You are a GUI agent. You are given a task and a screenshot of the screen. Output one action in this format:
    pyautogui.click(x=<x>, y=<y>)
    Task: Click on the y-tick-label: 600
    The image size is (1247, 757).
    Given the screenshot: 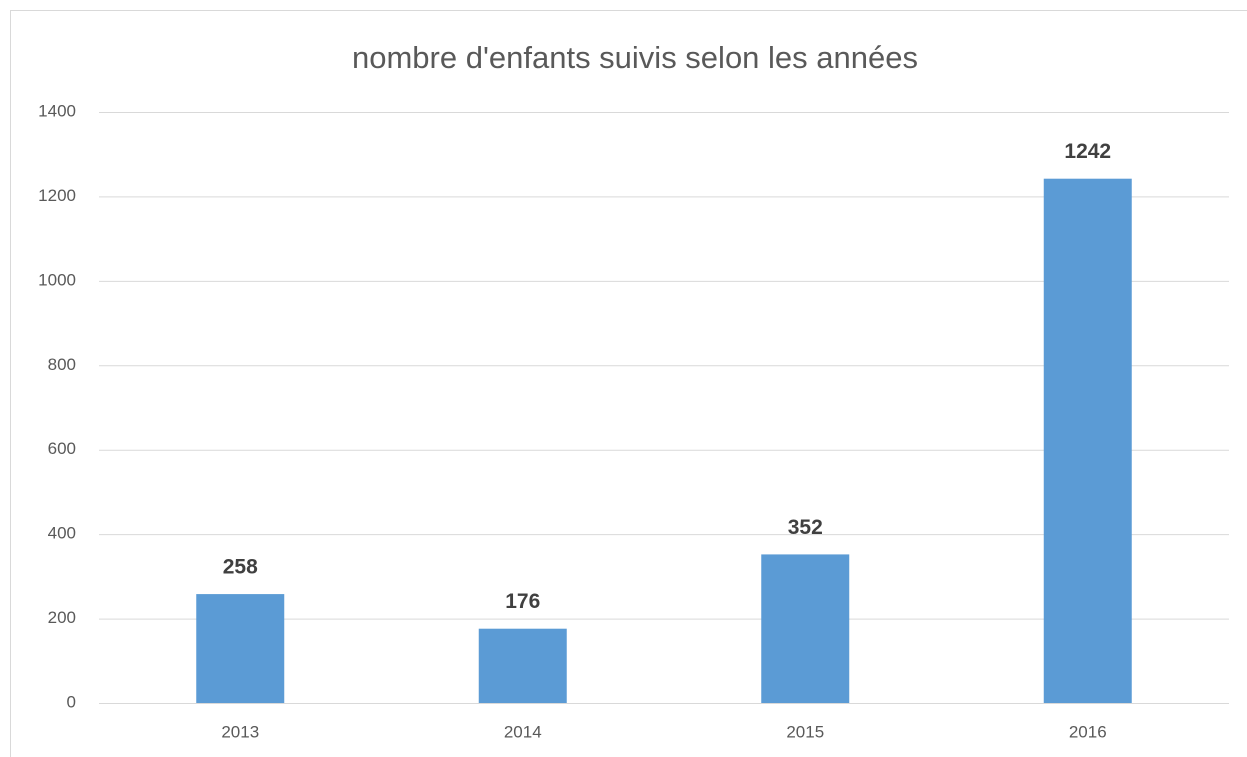 What is the action you would take?
    pyautogui.click(x=62, y=448)
    